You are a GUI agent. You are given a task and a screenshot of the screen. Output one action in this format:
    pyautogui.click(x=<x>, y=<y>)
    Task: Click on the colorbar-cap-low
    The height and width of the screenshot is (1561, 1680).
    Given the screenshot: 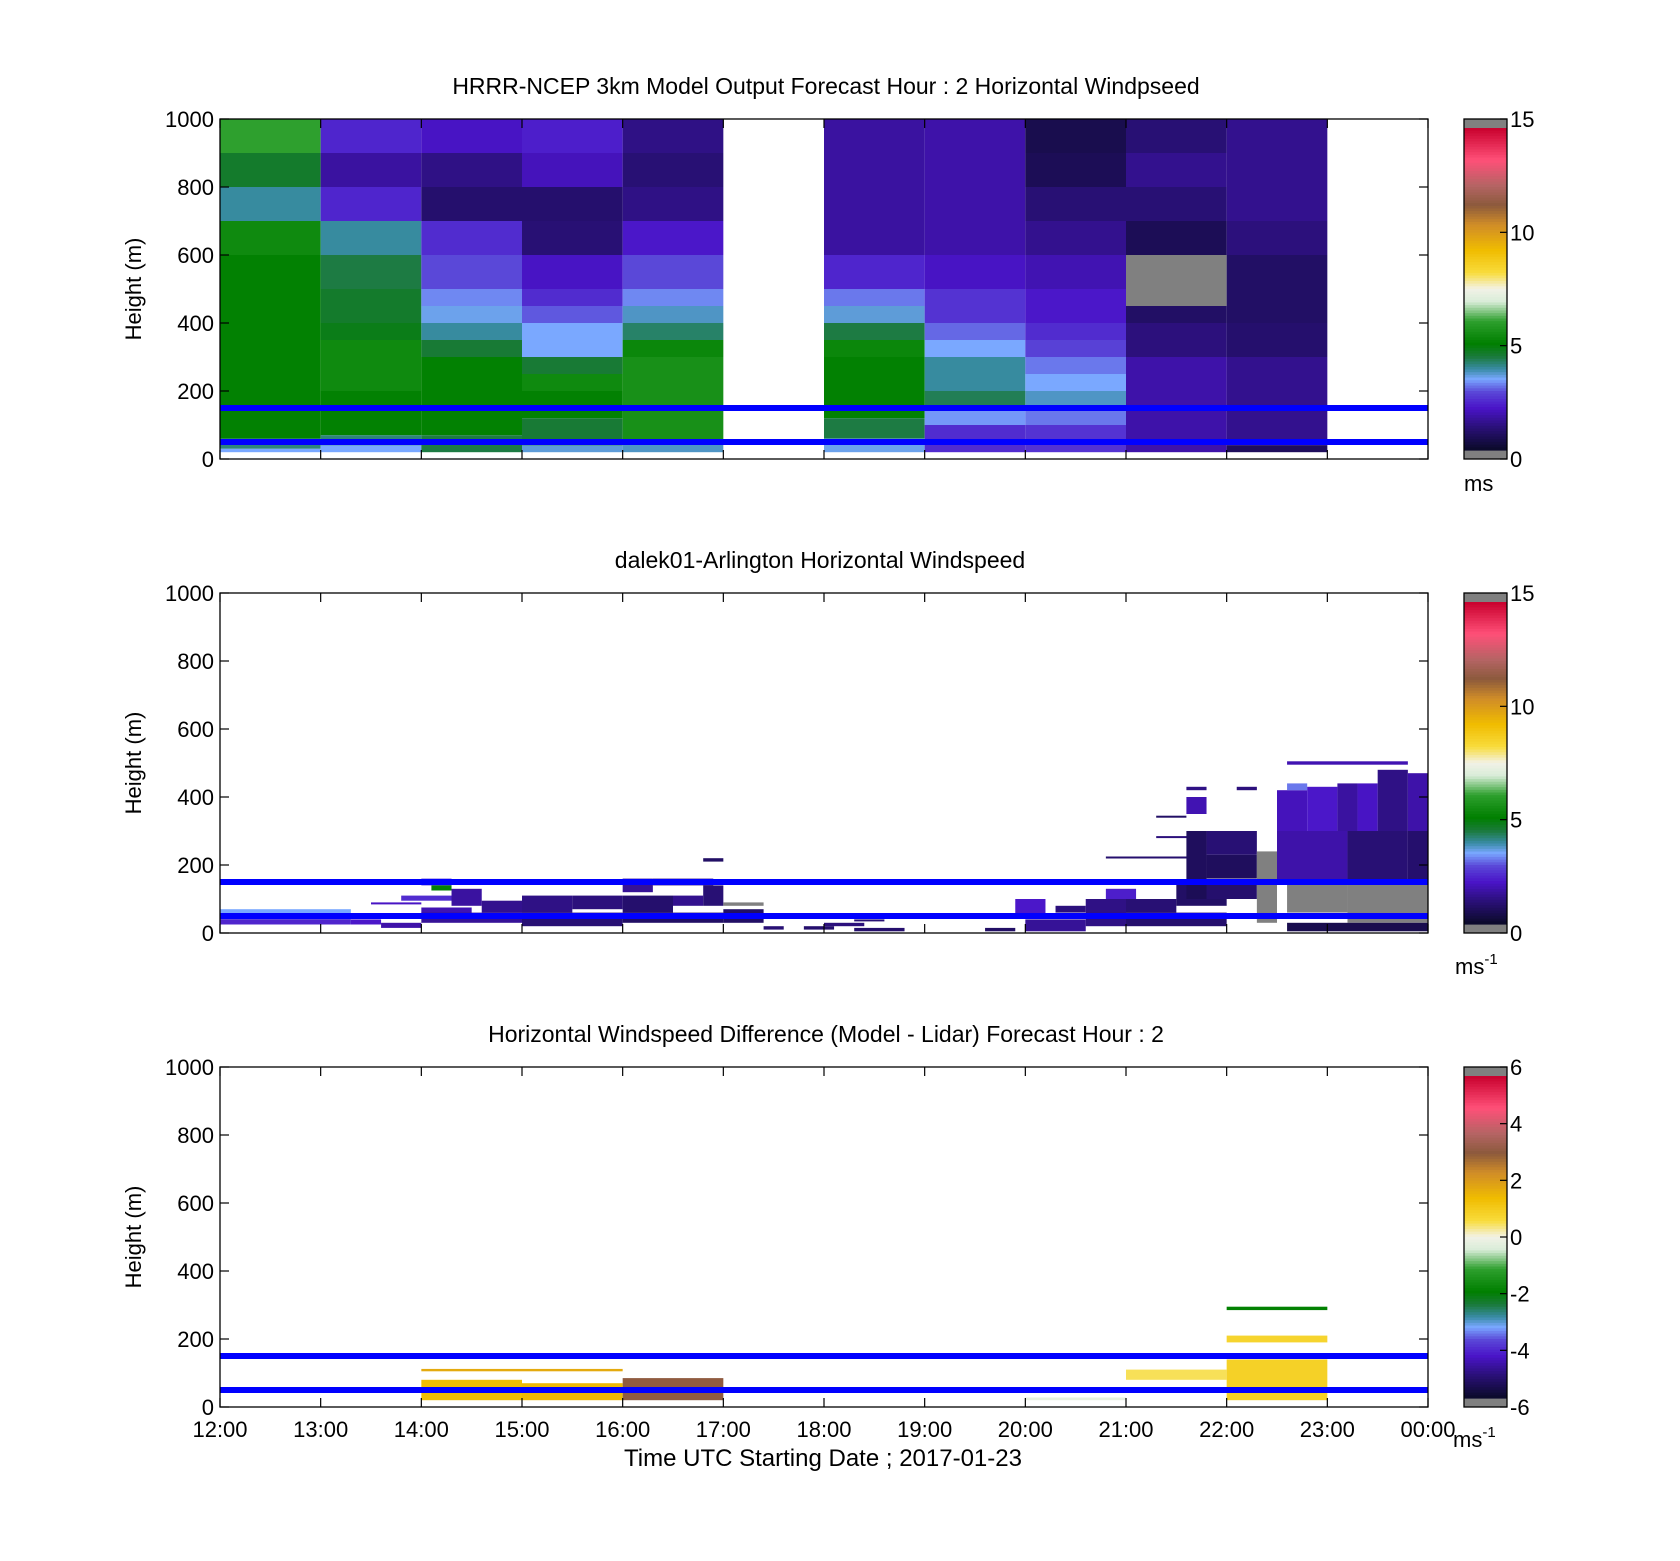 What is the action you would take?
    pyautogui.click(x=1485, y=454)
    